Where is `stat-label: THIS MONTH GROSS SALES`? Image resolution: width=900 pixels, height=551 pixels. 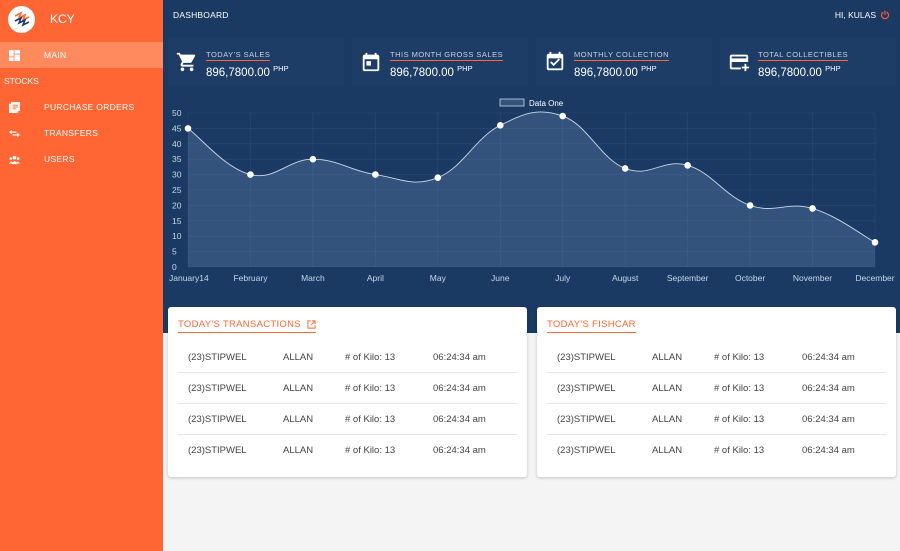
stat-label: THIS MONTH GROSS SALES is located at coordinates (447, 56).